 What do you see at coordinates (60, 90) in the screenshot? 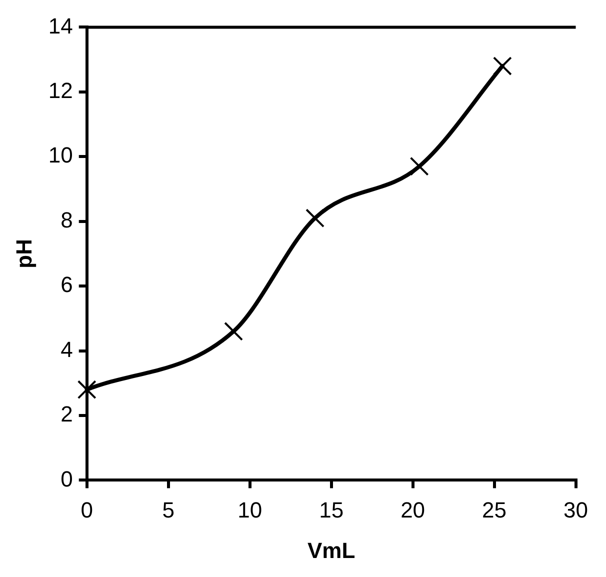
I see `y-tick-label: 12` at bounding box center [60, 90].